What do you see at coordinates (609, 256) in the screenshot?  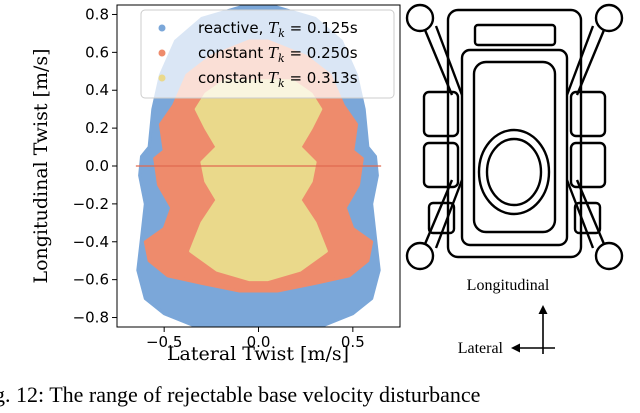 I see `wheel-rear-right` at bounding box center [609, 256].